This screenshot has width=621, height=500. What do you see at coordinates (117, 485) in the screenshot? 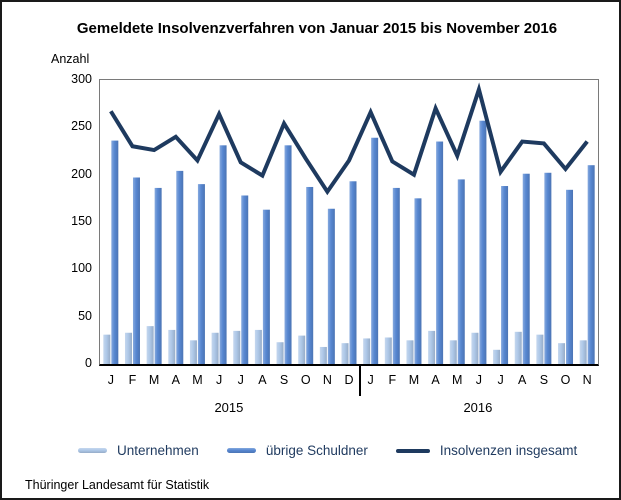
I see `source-attribution: Thüringer Landesamt für Statistik` at bounding box center [117, 485].